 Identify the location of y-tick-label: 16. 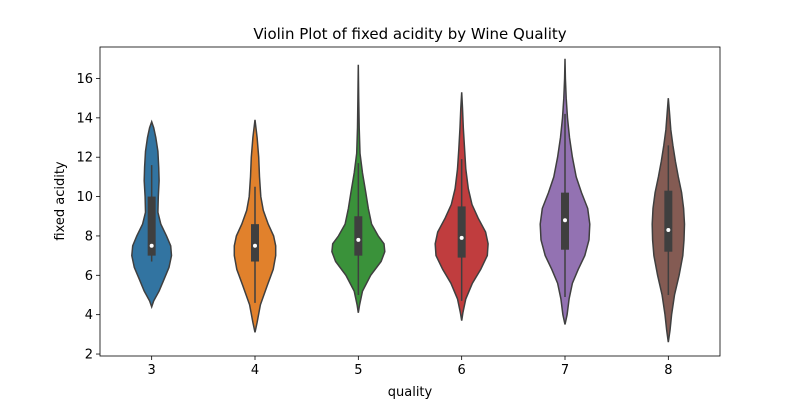
(84, 79).